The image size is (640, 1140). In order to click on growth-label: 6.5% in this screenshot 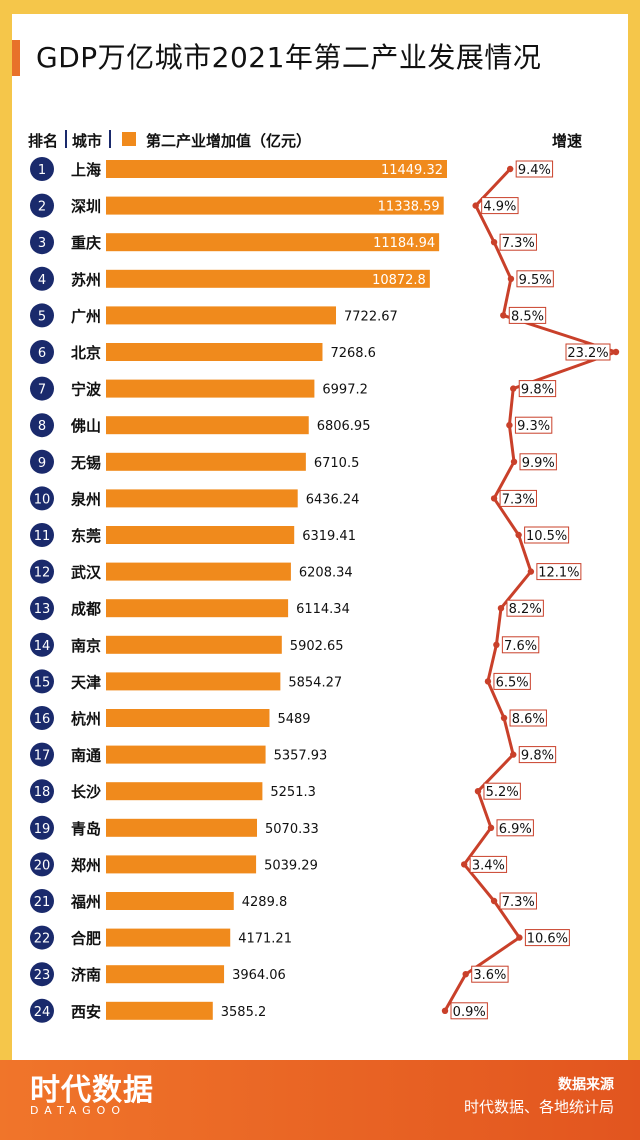, I will do `click(512, 682)`.